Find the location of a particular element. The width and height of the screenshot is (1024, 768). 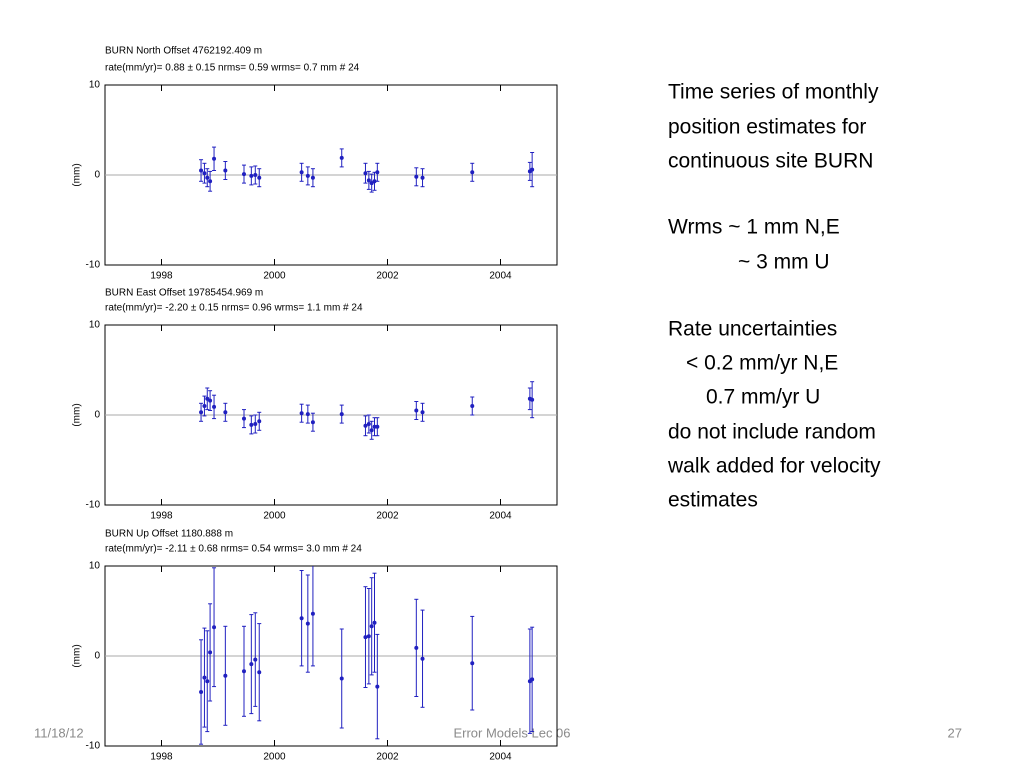

slide-text: position estimates for is located at coordinates (767, 127).